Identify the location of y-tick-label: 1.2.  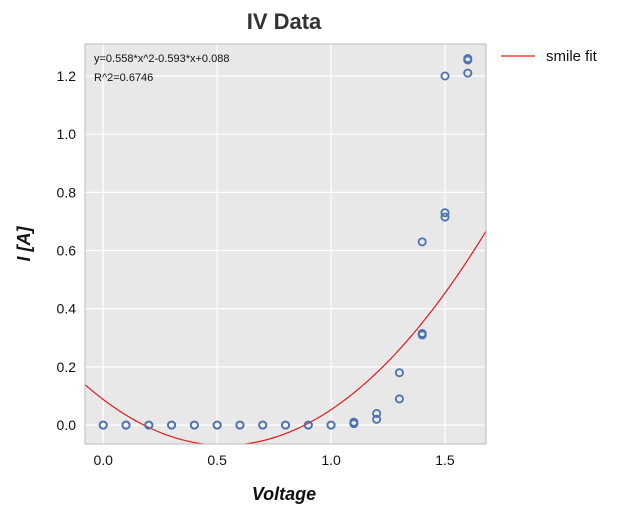
(67, 76).